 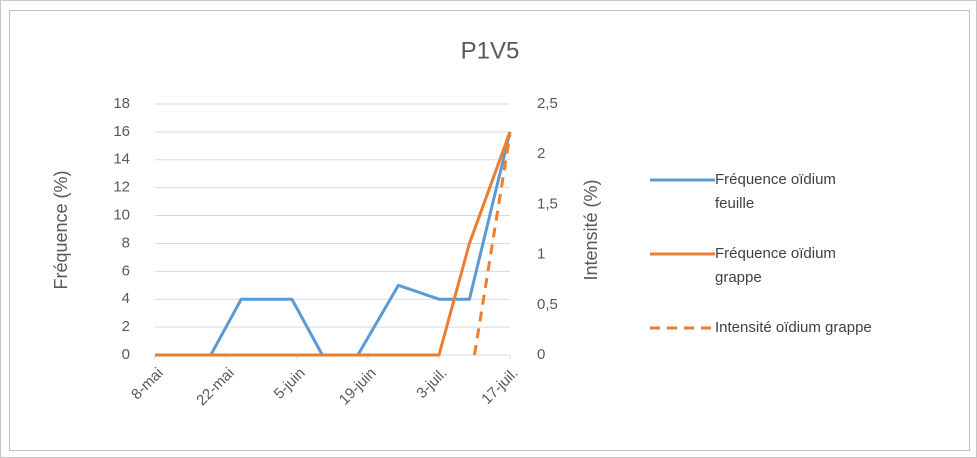 What do you see at coordinates (126, 270) in the screenshot?
I see `y-tick-label: 6` at bounding box center [126, 270].